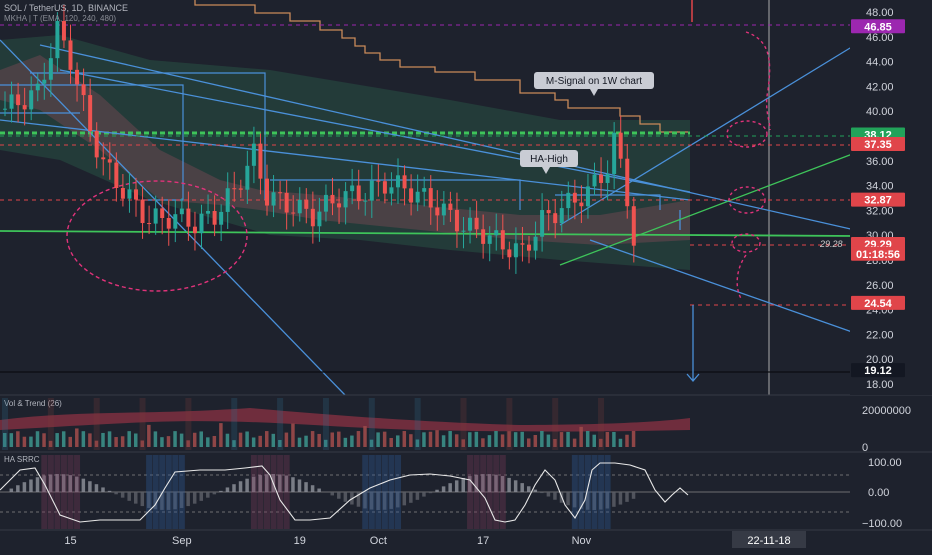 This screenshot has height=555, width=932. What do you see at coordinates (768, 541) in the screenshot?
I see `cursor-date-label: 22-11-18` at bounding box center [768, 541].